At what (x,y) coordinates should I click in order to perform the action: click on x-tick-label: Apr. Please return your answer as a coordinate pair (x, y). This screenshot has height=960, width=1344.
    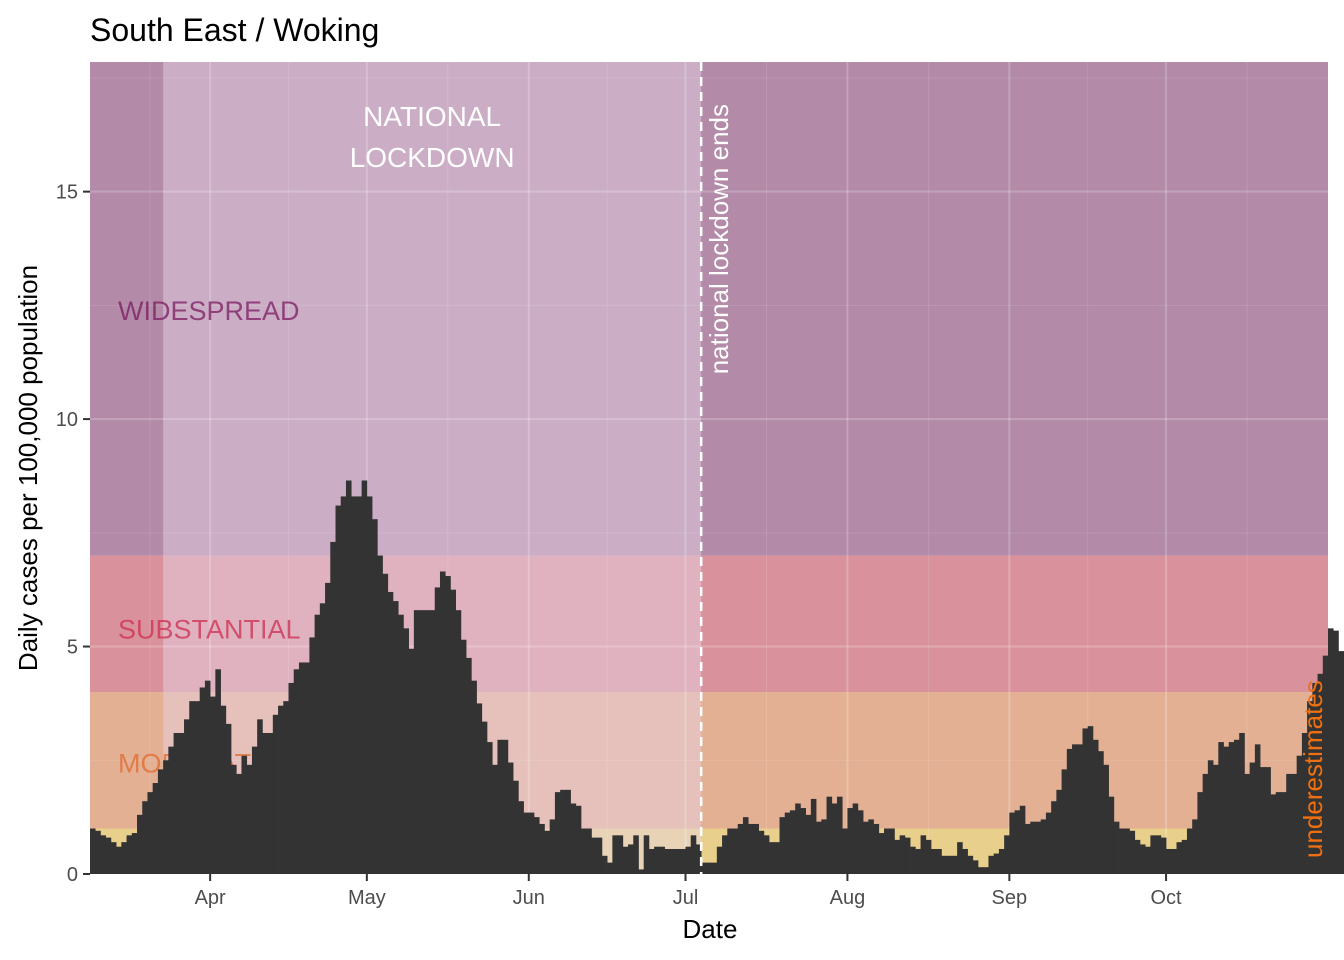
    Looking at the image, I should click on (210, 898).